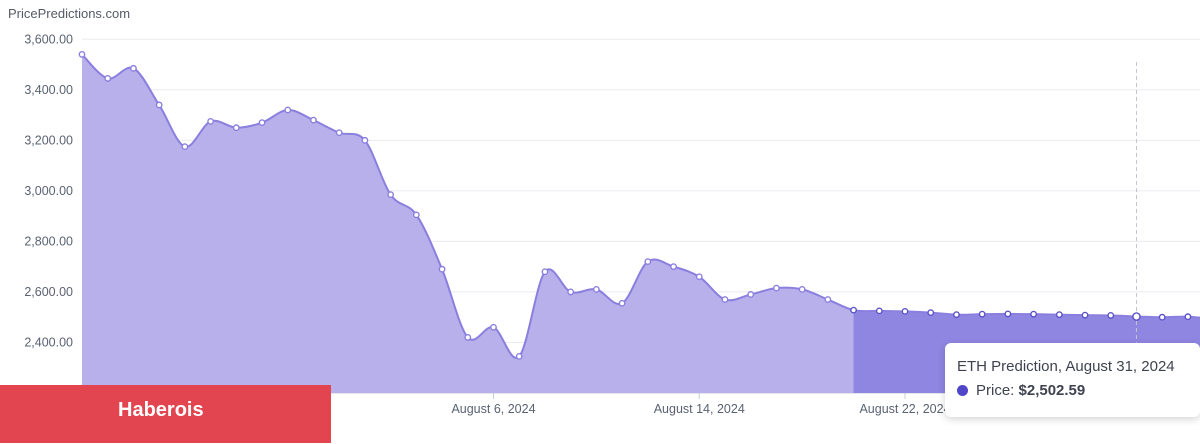  I want to click on y-tick-label: 3,400.00, so click(48, 90).